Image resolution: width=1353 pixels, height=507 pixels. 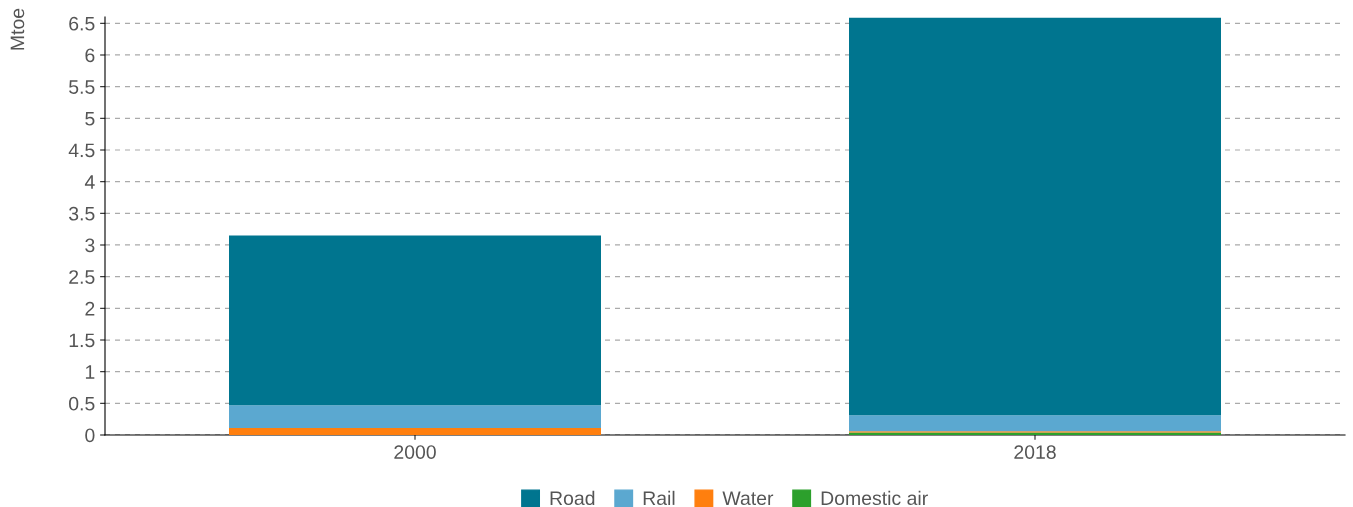 I want to click on y-tick-label: 1.5, so click(x=82, y=340).